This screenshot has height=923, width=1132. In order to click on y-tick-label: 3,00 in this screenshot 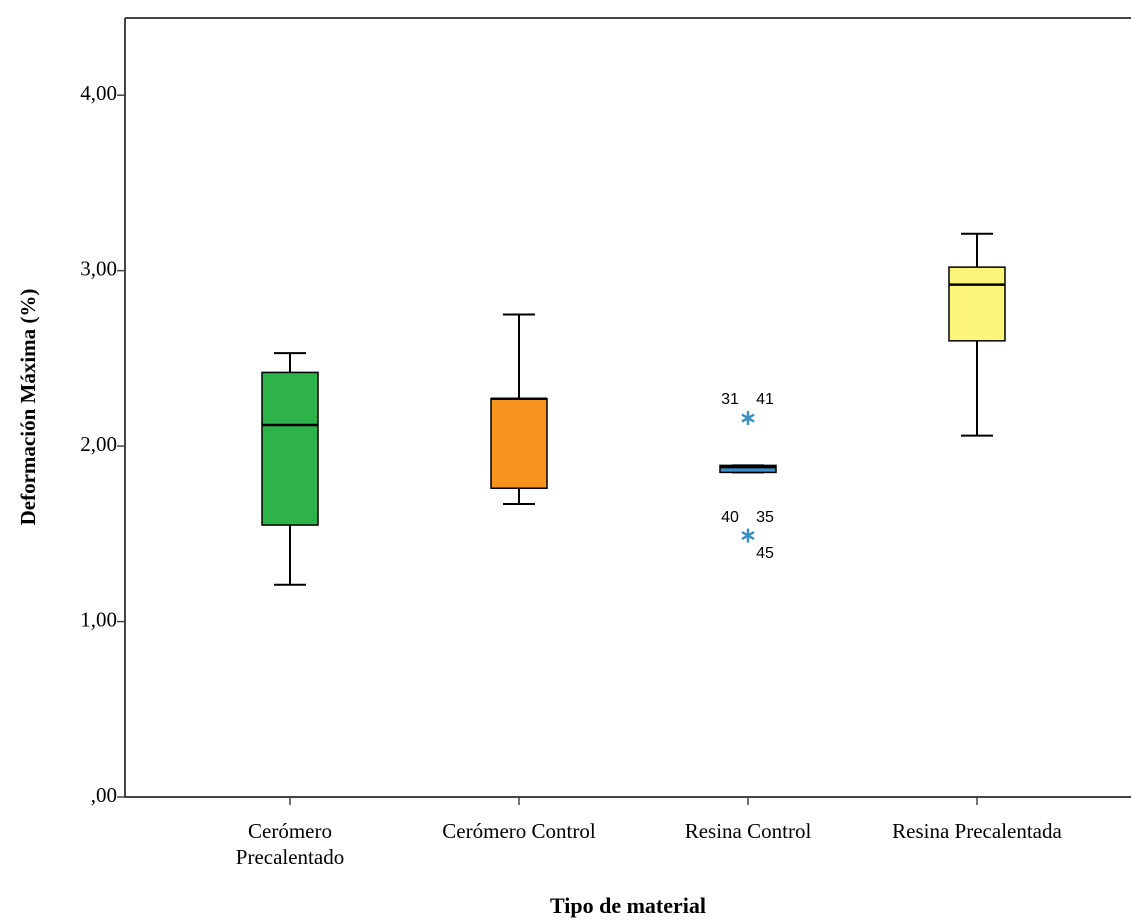, I will do `click(98, 268)`.